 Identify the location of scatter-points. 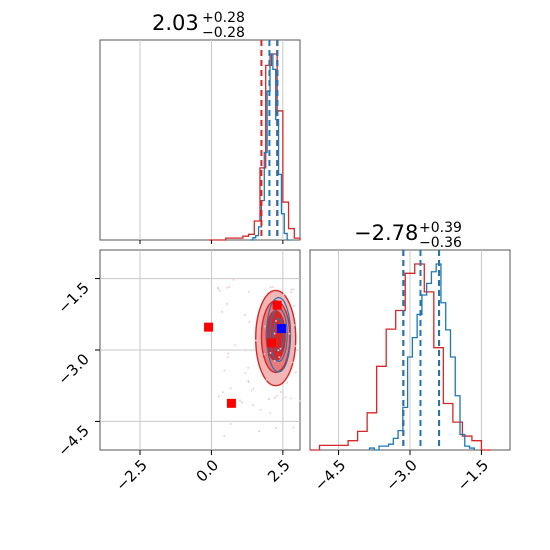
(259, 358).